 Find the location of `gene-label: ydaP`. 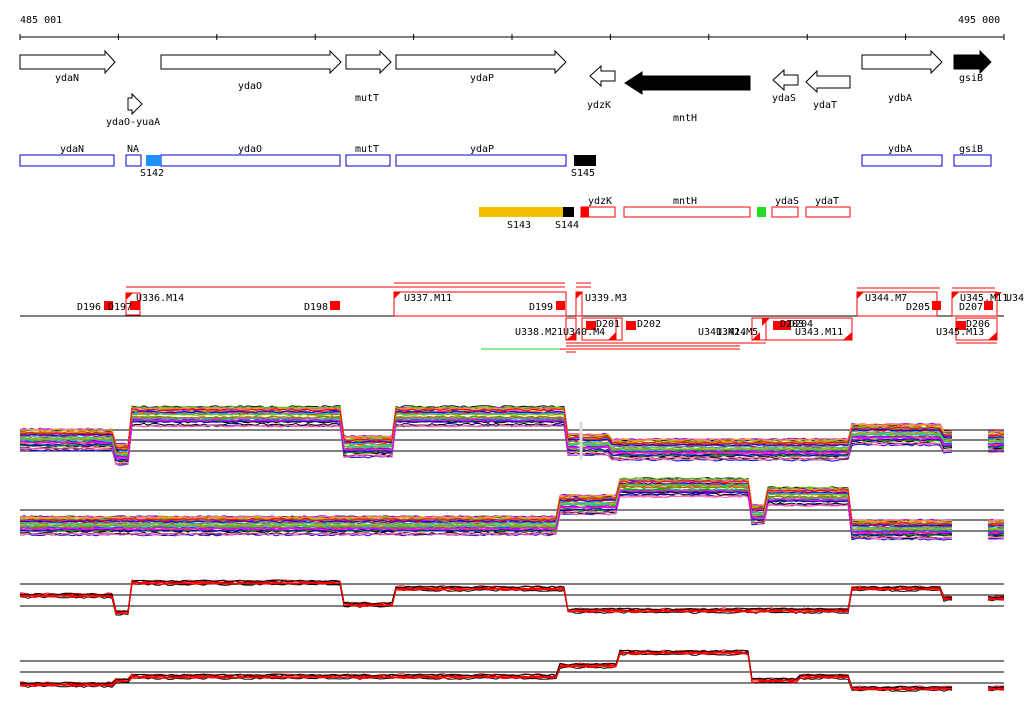

gene-label: ydaP is located at coordinates (482, 78).